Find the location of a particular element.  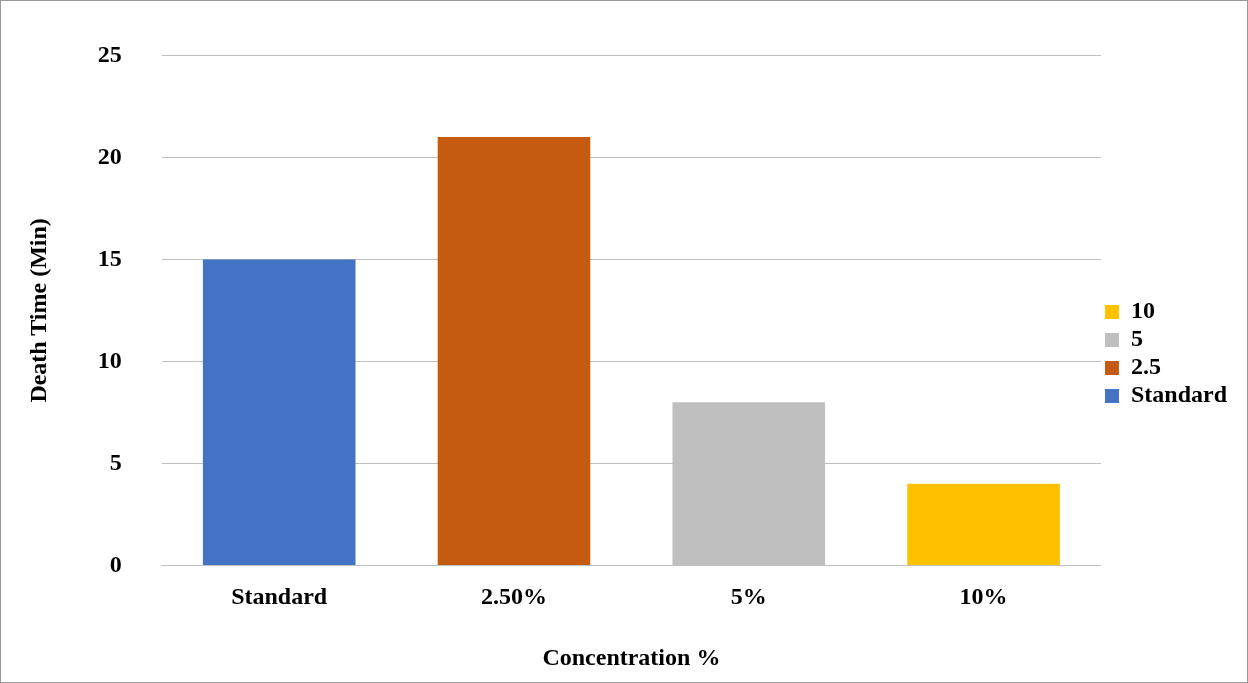

y-axis-title: Death Time (Min) is located at coordinates (37, 310).